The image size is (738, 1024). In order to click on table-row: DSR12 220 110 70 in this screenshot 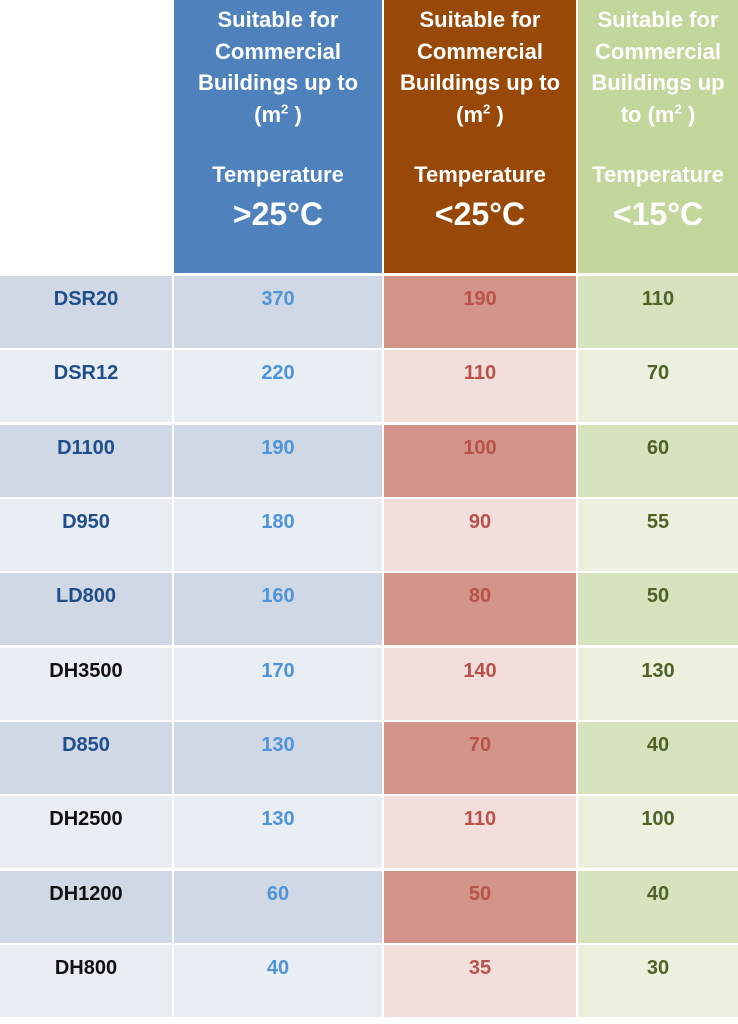, I will do `click(369, 386)`.